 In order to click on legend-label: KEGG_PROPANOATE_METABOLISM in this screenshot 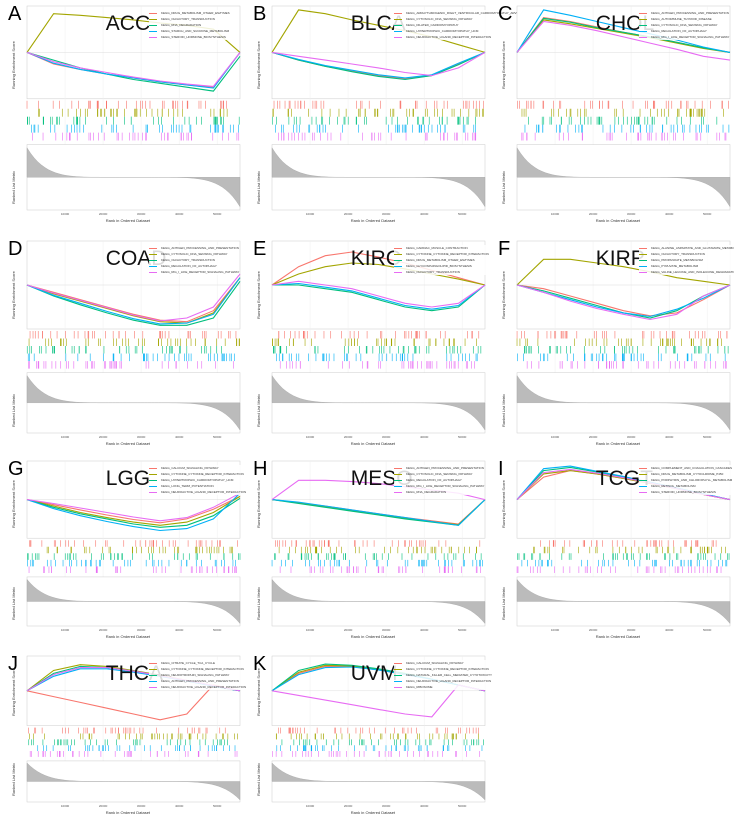, I will do `click(677, 260)`.